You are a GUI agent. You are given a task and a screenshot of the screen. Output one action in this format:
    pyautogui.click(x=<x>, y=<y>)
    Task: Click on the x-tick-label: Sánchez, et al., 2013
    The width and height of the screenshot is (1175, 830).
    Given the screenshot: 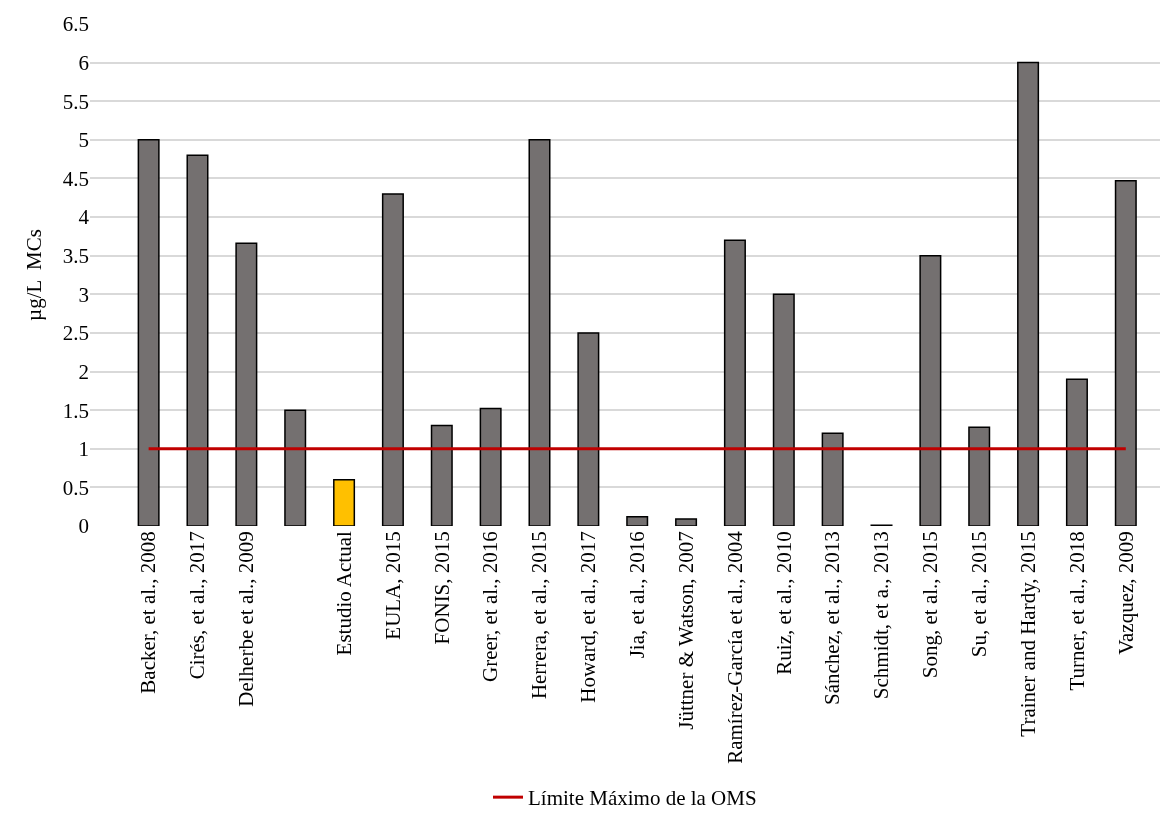 What is the action you would take?
    pyautogui.click(x=832, y=618)
    